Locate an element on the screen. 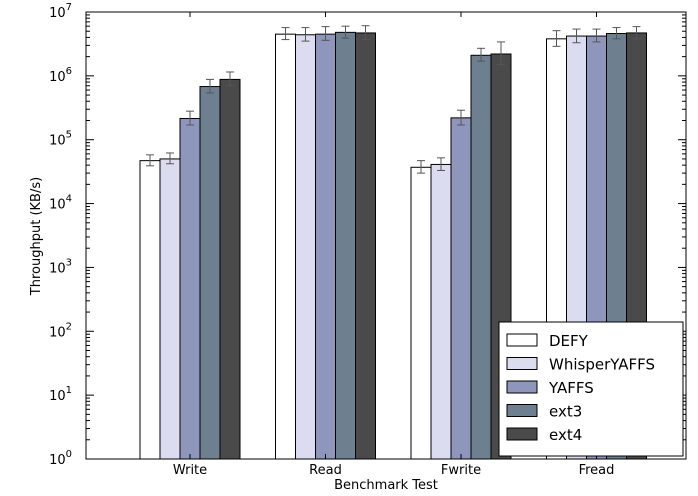 This screenshot has height=496, width=698. bar-read-ext4 is located at coordinates (365, 246).